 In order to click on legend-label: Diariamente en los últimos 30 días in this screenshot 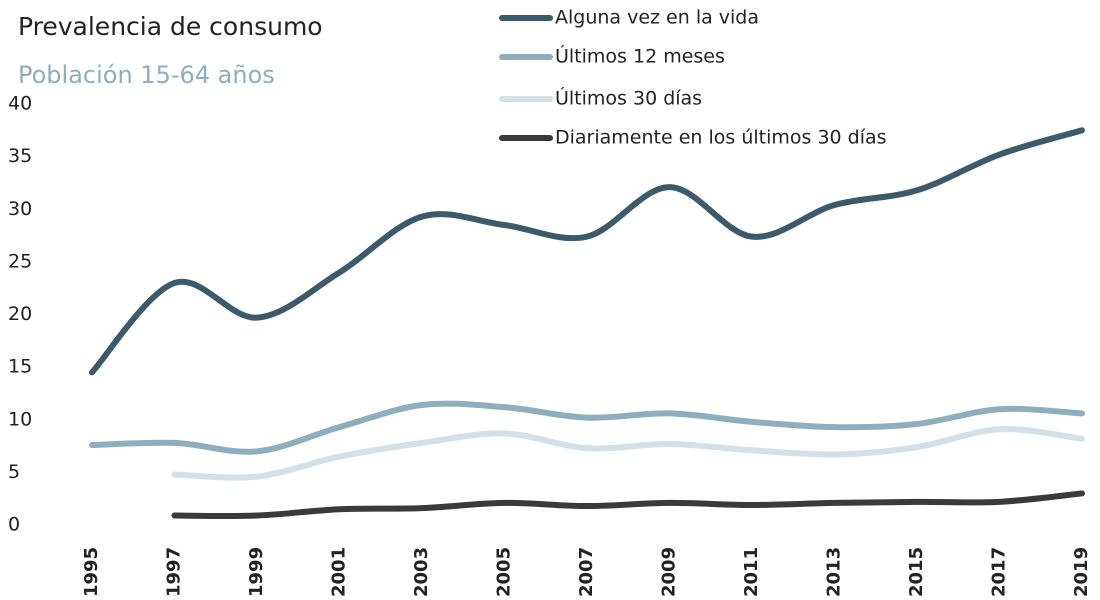, I will do `click(721, 138)`.